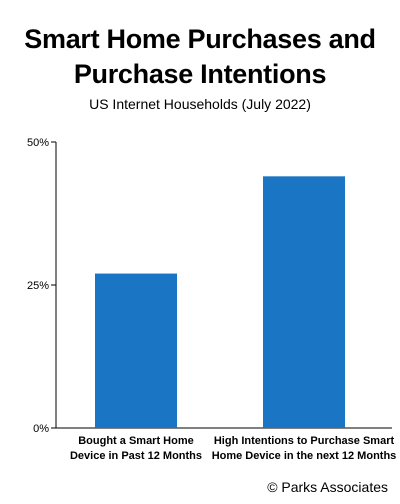 The width and height of the screenshot is (400, 504). Describe the element at coordinates (136, 441) in the screenshot. I see `x-tick-label-1-line-1: Bought a Smart Home` at that location.